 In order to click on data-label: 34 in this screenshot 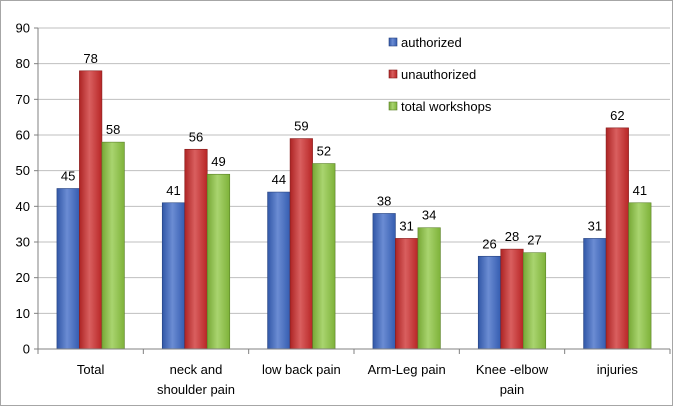, I will do `click(429, 215)`.